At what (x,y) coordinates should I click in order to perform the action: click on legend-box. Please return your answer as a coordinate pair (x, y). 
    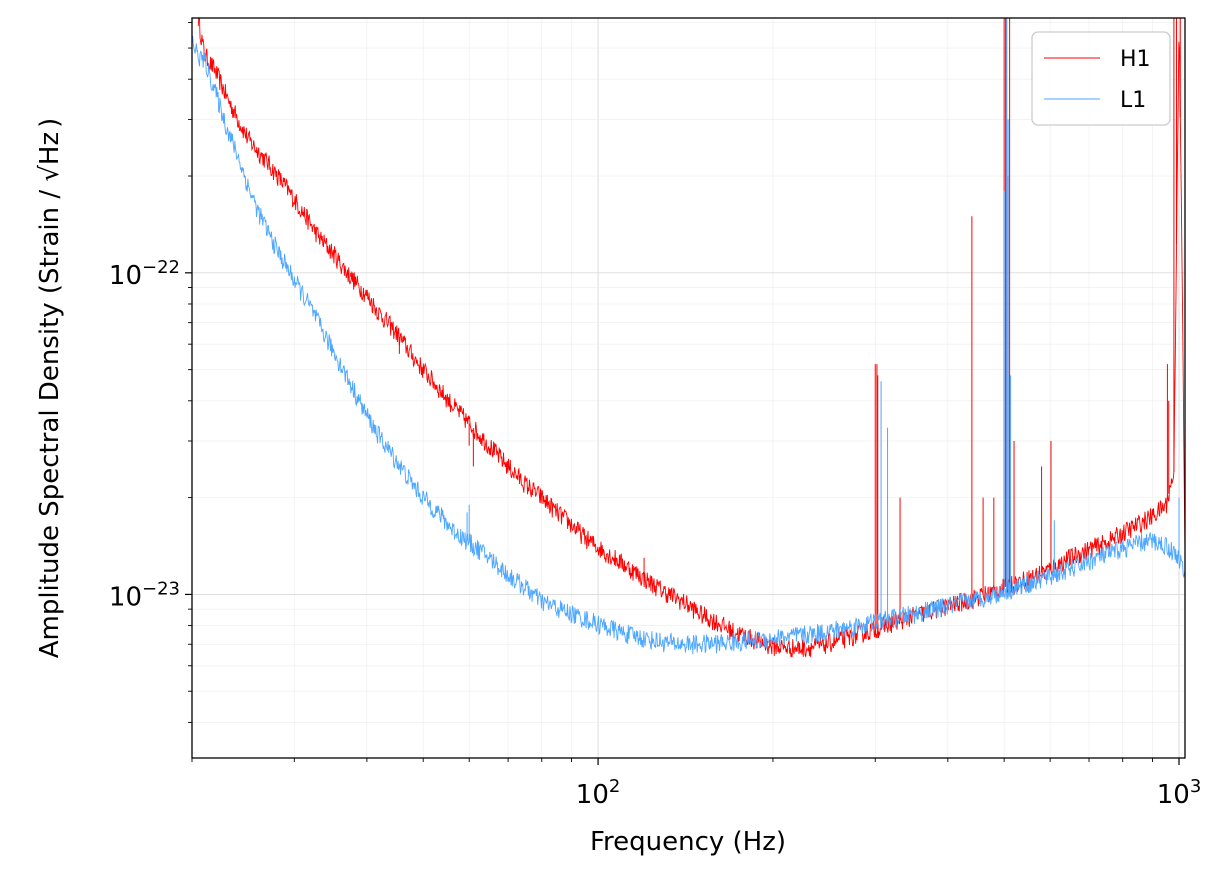
    Looking at the image, I should click on (1101, 78).